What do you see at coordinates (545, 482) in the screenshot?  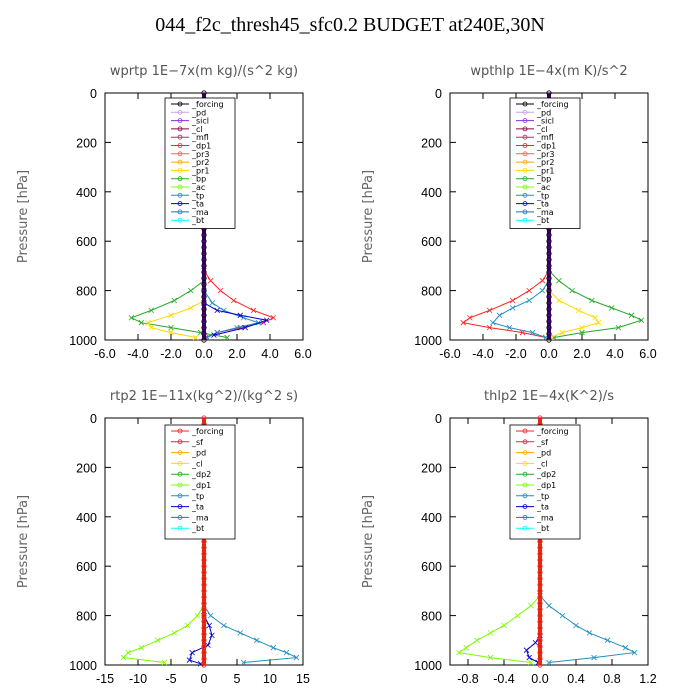 I see `legend-box` at bounding box center [545, 482].